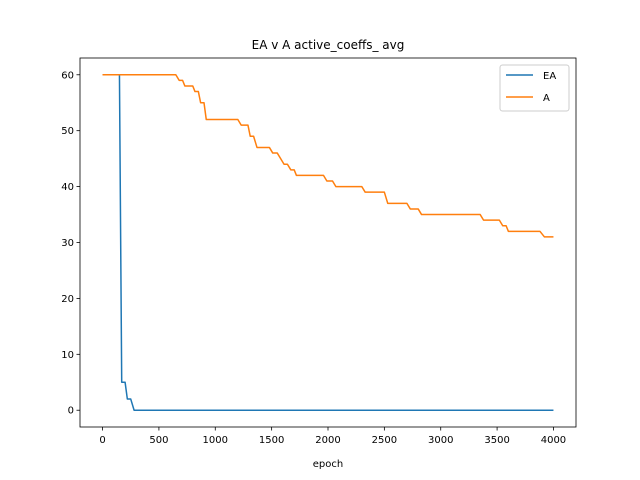 The width and height of the screenshot is (640, 480). What do you see at coordinates (71, 411) in the screenshot?
I see `y-tick-label: 0` at bounding box center [71, 411].